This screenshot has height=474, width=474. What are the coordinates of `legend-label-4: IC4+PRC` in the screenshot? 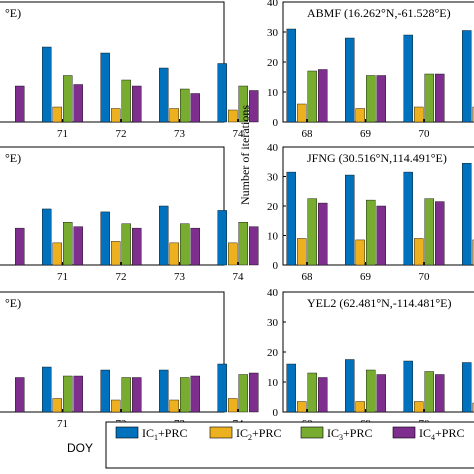 It's located at (441, 434).